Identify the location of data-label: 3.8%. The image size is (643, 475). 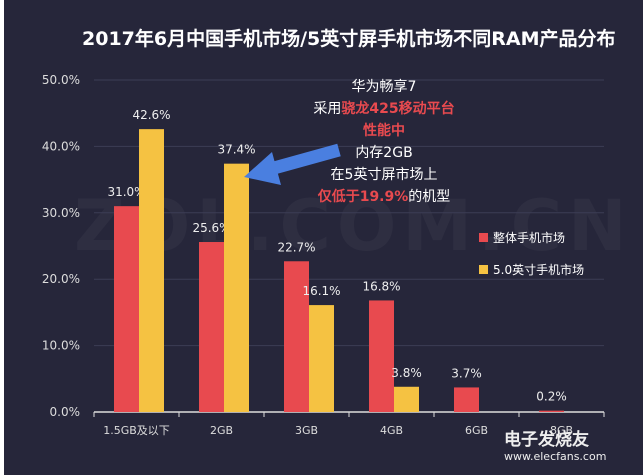
(406, 373).